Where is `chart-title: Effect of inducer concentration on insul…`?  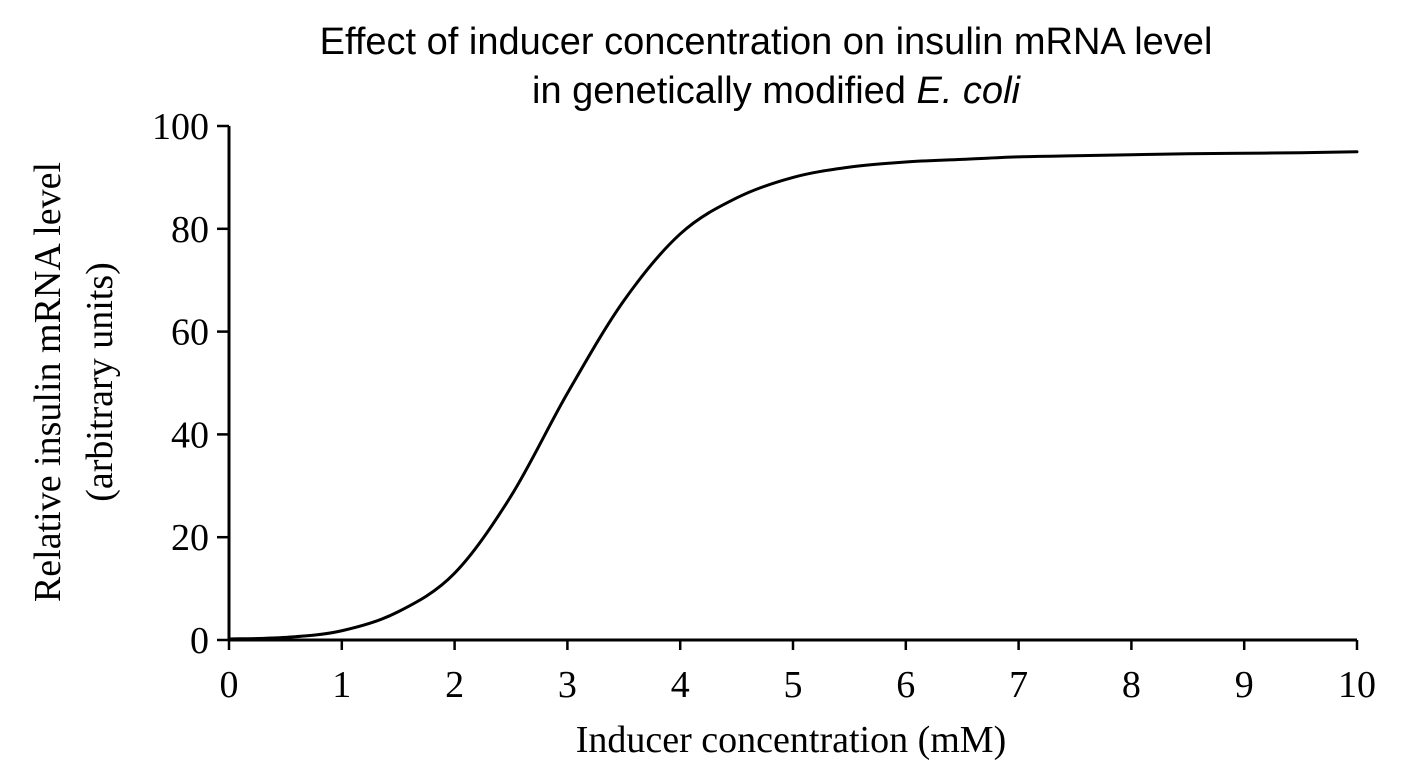
chart-title: Effect of inducer concentration on insul… is located at coordinates (766, 42).